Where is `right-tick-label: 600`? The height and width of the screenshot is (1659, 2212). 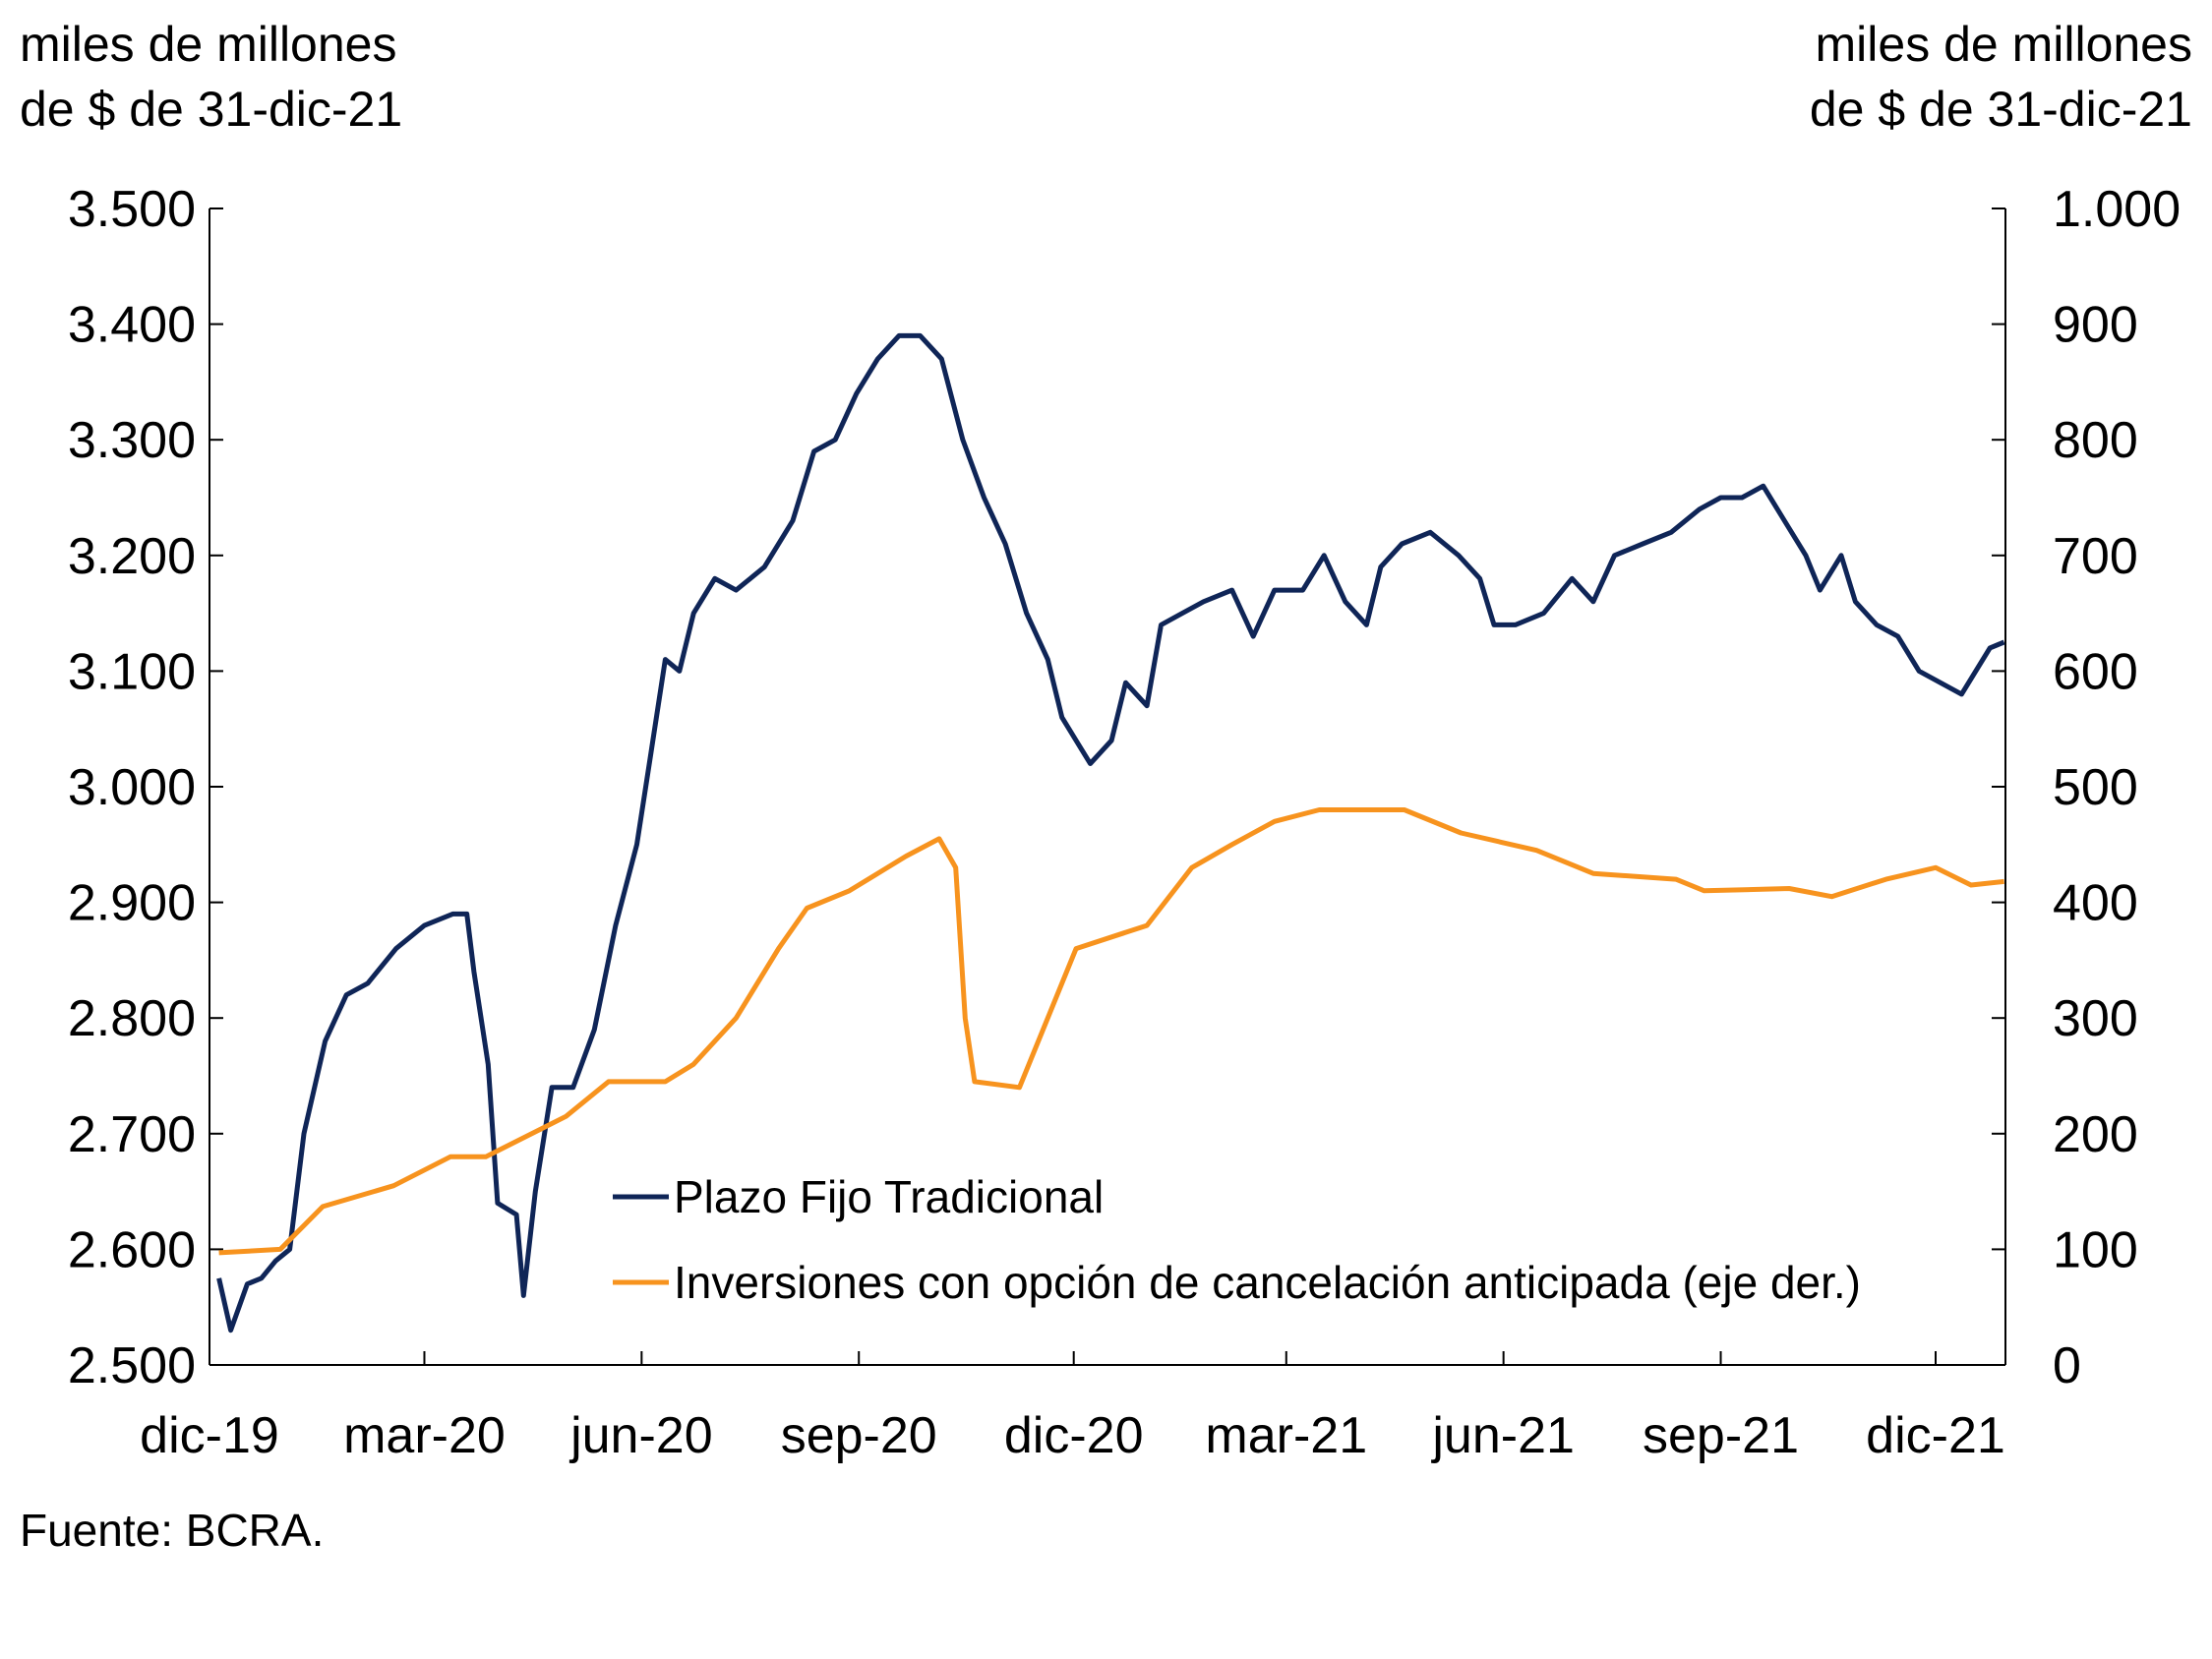
right-tick-label: 600 is located at coordinates (2095, 671).